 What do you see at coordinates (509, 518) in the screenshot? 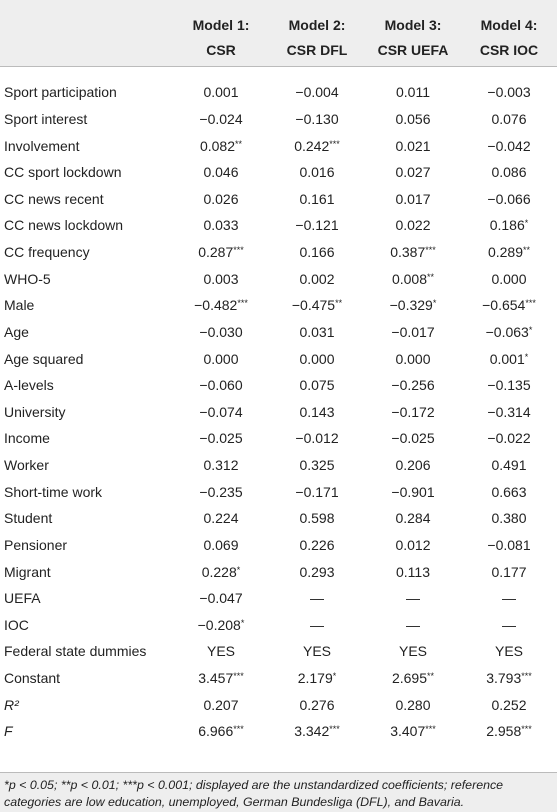
I see `value-cell: 0.380` at bounding box center [509, 518].